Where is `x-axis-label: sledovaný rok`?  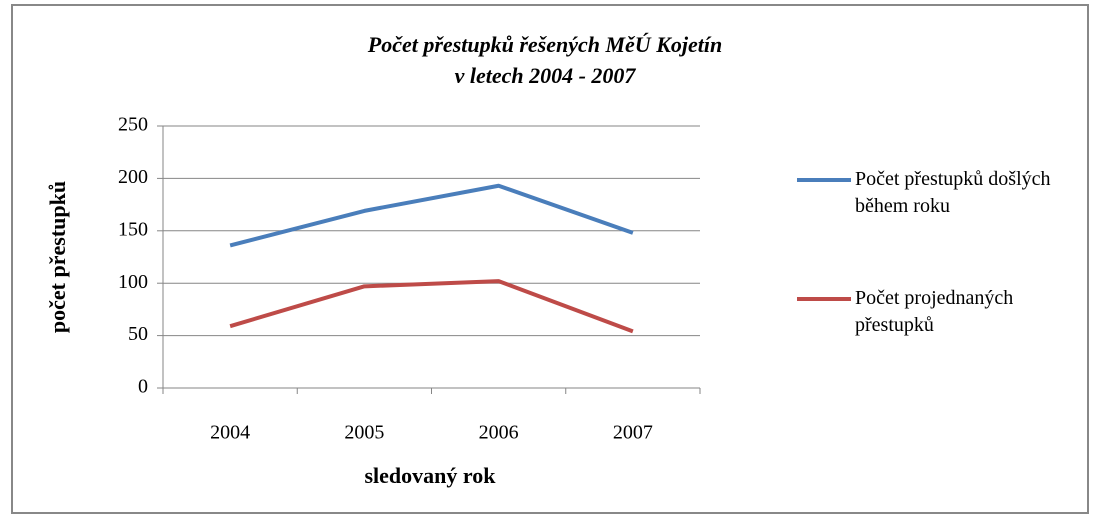 x-axis-label: sledovaný rok is located at coordinates (430, 475).